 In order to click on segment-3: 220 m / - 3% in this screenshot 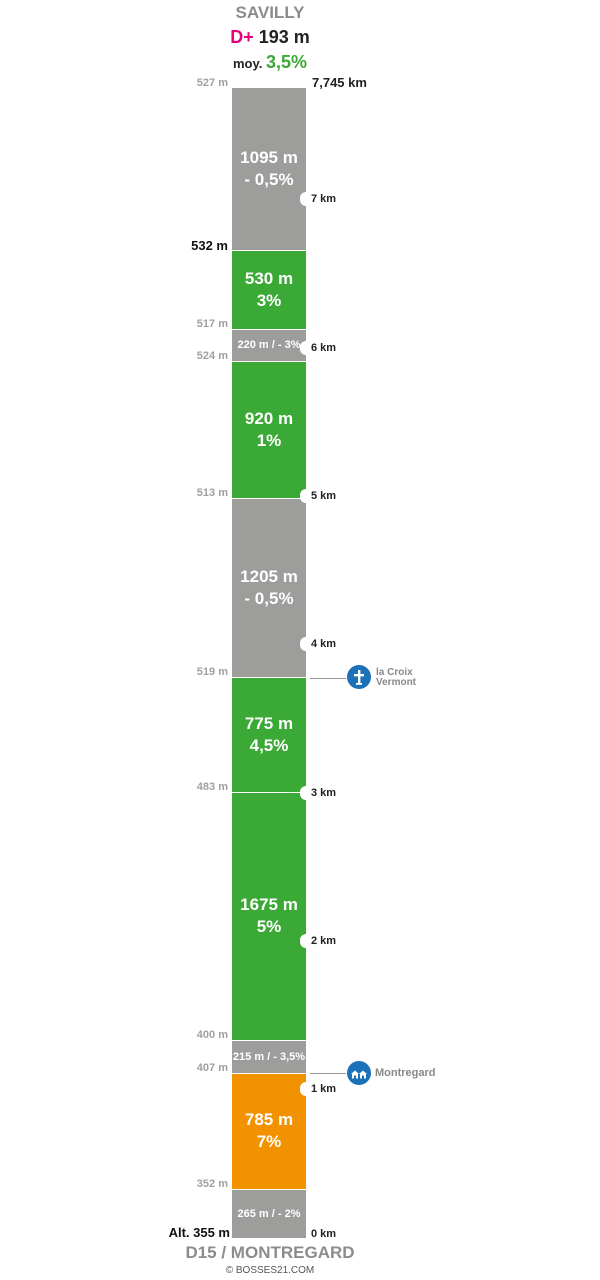, I will do `click(269, 345)`.